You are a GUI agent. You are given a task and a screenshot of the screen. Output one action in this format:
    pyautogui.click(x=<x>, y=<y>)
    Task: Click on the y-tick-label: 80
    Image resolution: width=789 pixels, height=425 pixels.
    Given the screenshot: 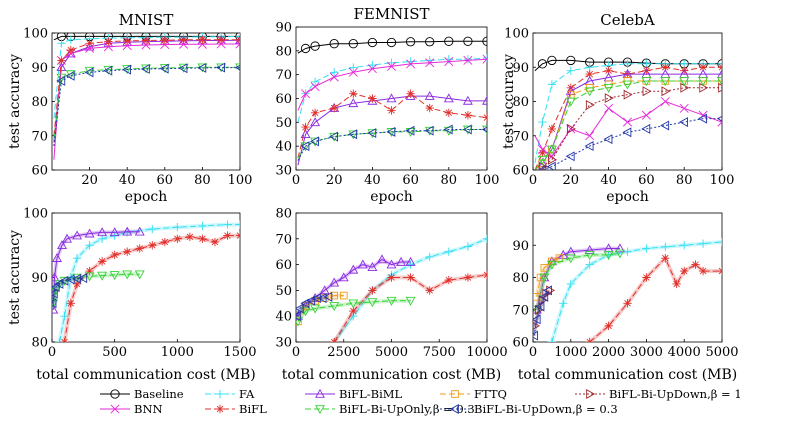 What is the action you would take?
    pyautogui.click(x=283, y=51)
    